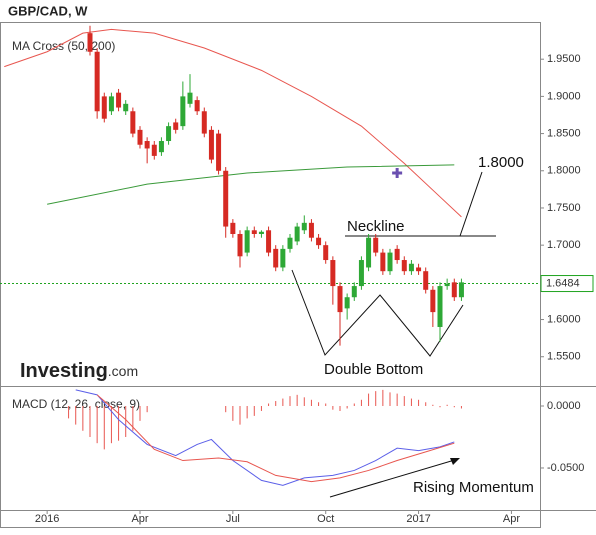 This screenshot has height=535, width=596. What do you see at coordinates (563, 283) in the screenshot?
I see `last-price-label: 1.6484` at bounding box center [563, 283].